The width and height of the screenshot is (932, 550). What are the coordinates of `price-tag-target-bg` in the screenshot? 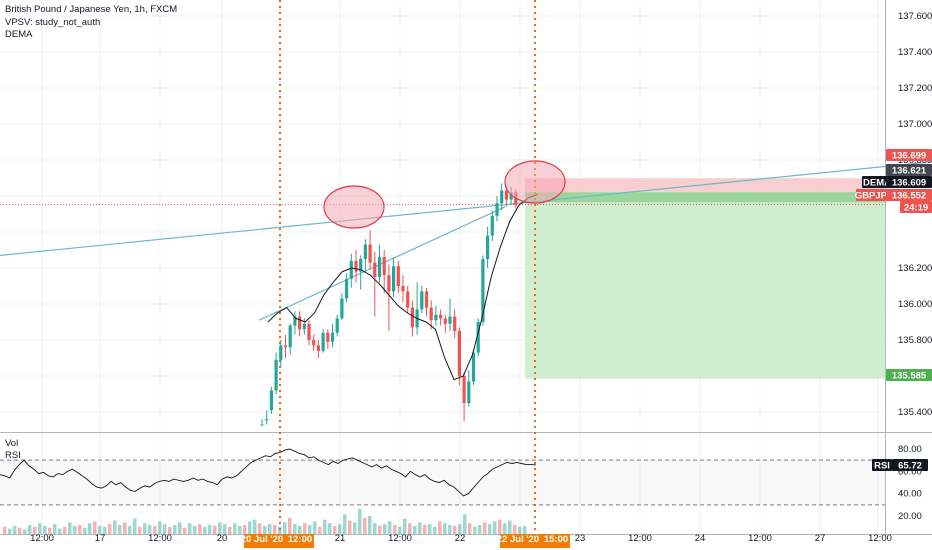 It's located at (909, 375).